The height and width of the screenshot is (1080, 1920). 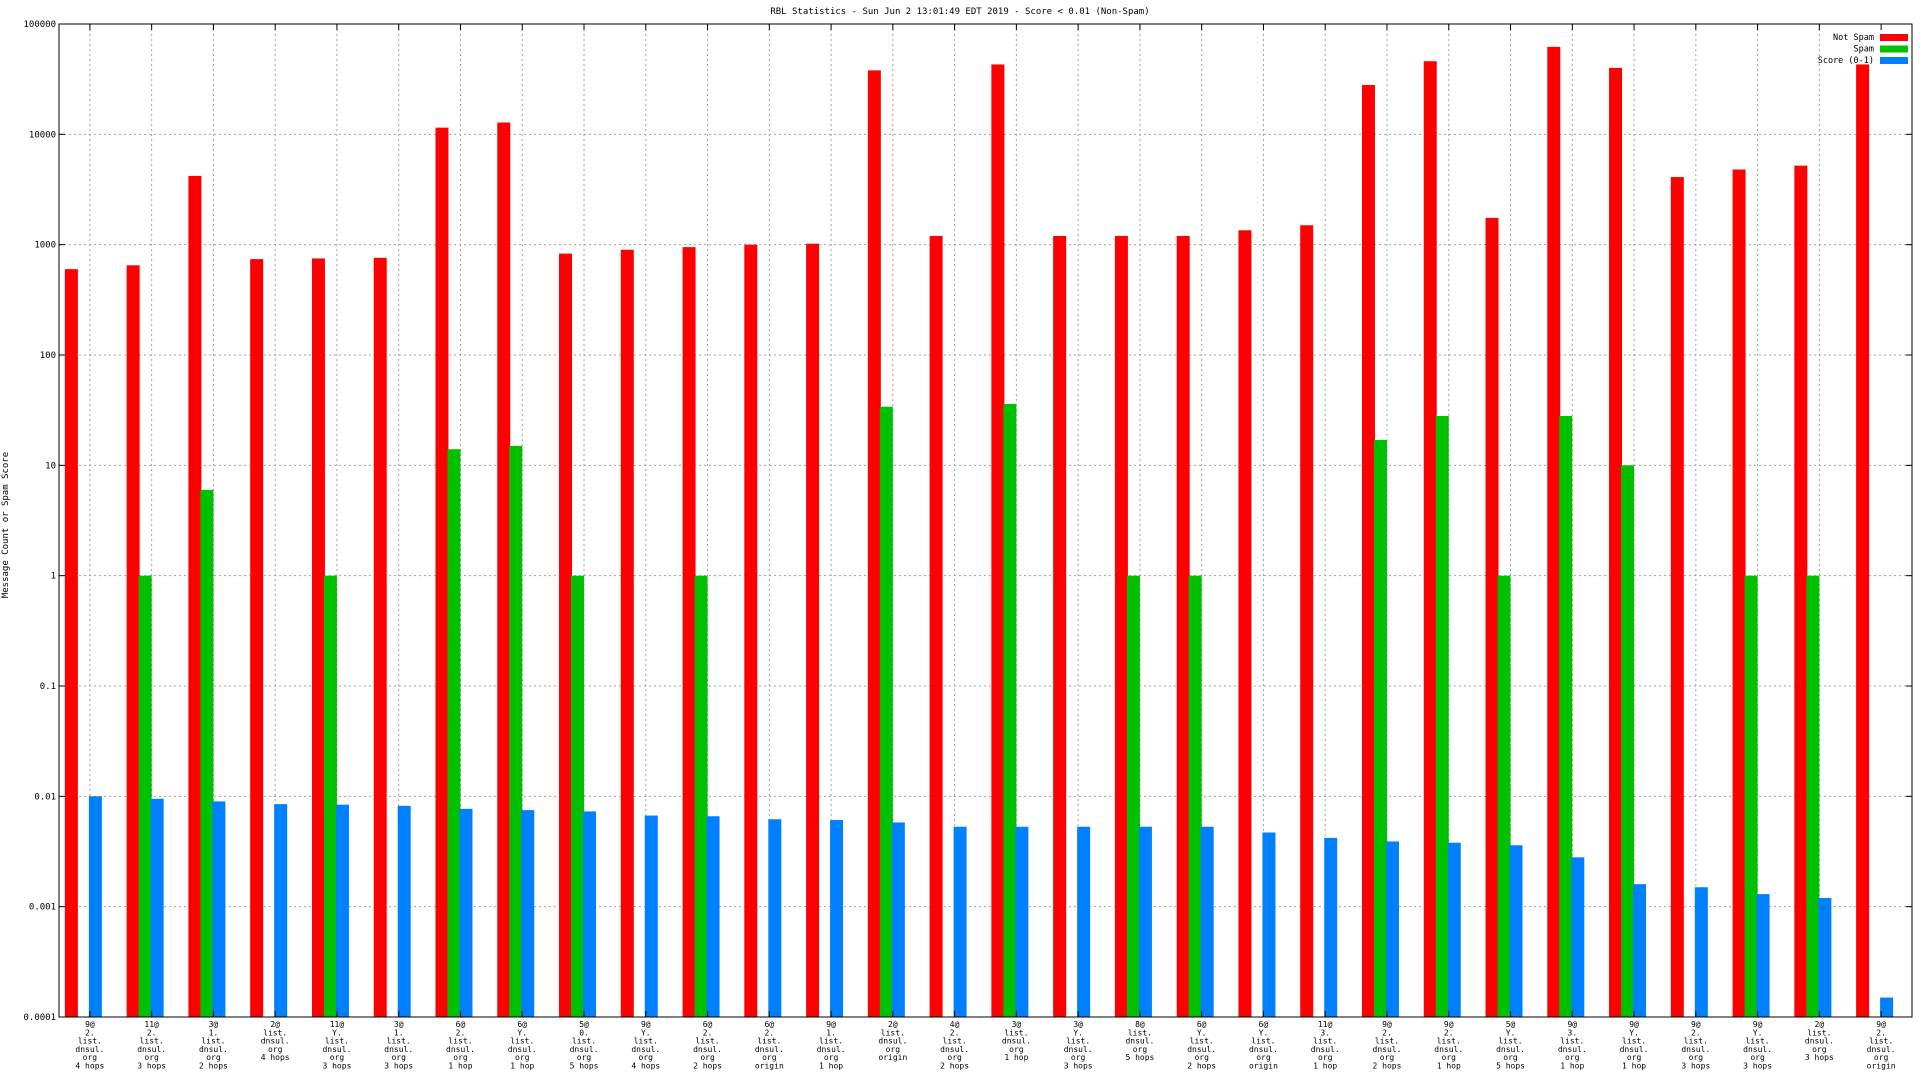 What do you see at coordinates (39, 1018) in the screenshot?
I see `y-tick-label: 0.0001` at bounding box center [39, 1018].